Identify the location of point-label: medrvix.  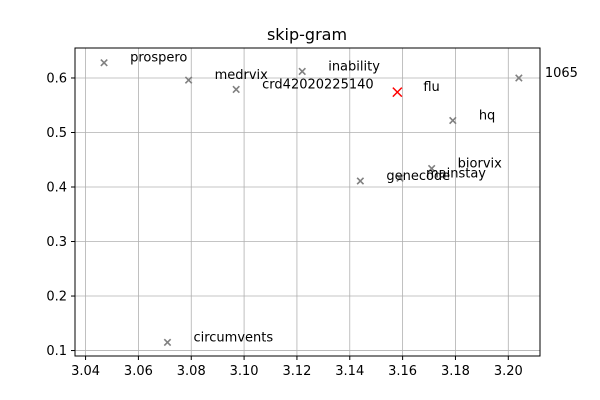
(242, 75).